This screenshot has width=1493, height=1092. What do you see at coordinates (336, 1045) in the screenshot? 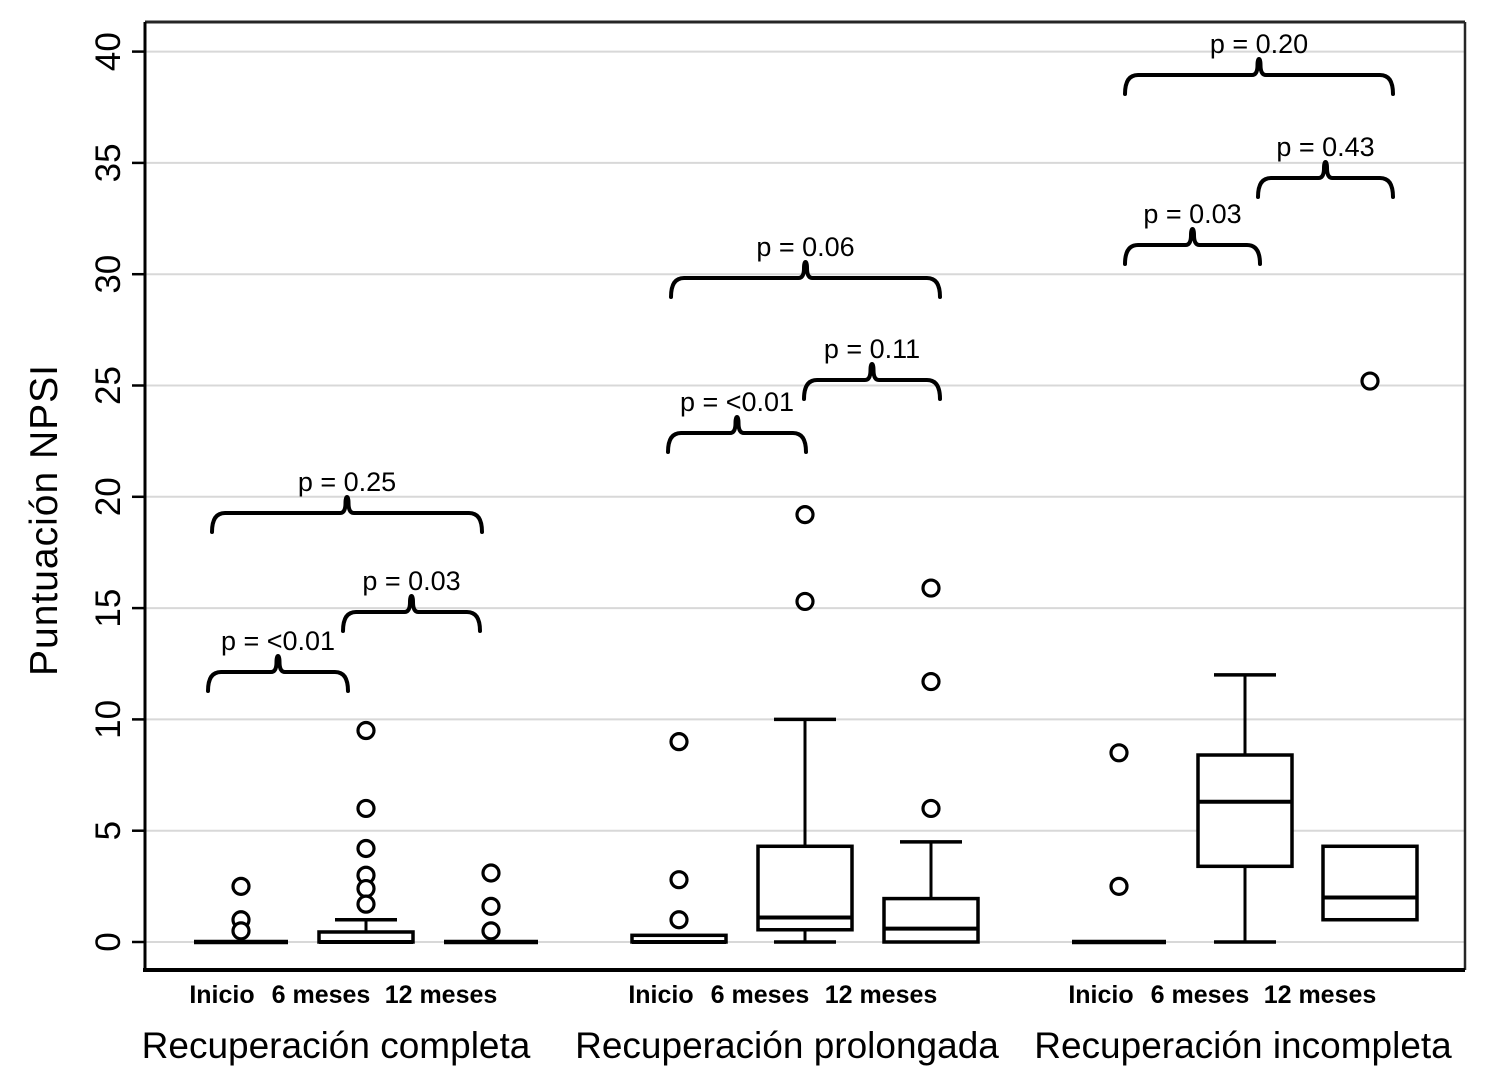
I see `group-label: Recuperación completa` at bounding box center [336, 1045].